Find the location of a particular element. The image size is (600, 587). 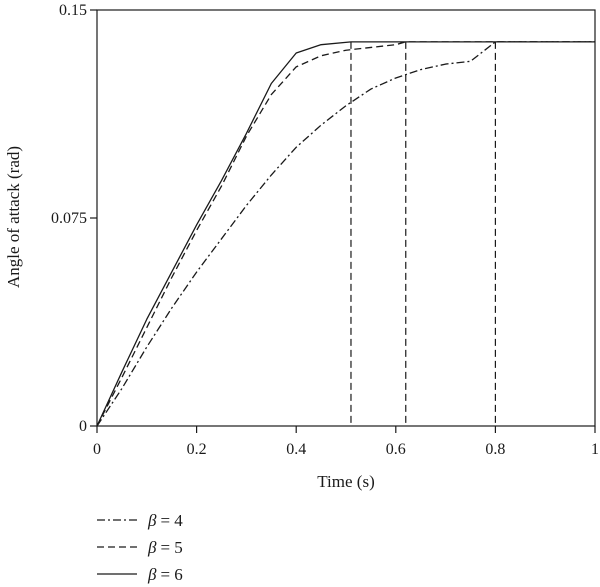

x-tick-label: 0.8 is located at coordinates (495, 449).